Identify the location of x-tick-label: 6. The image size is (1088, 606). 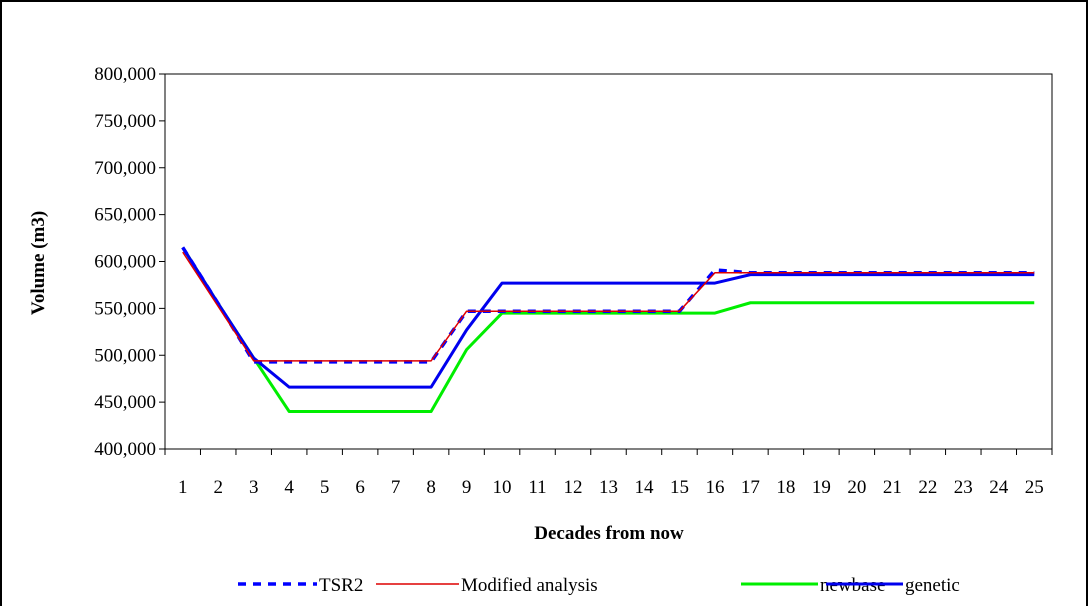
(360, 487).